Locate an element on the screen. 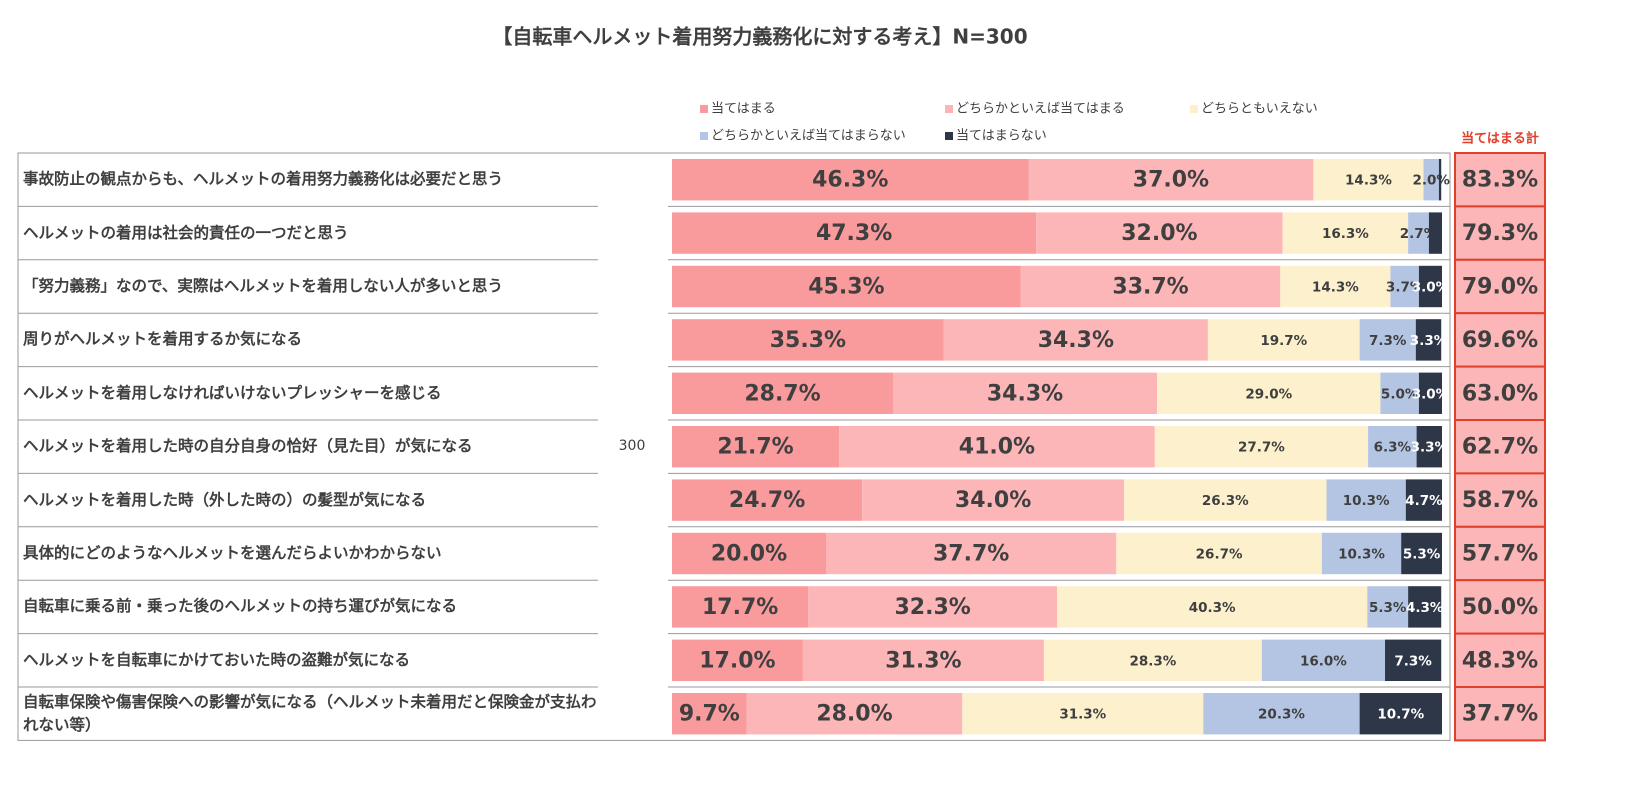 The width and height of the screenshot is (1647, 798). value-label: 32.3% is located at coordinates (932, 607).